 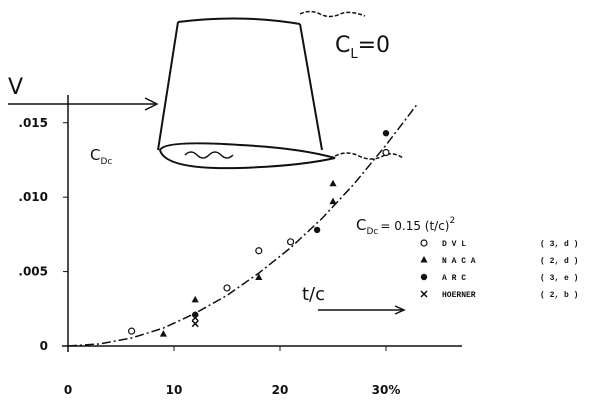 I want to click on x-tick-label: 20, so click(x=280, y=390).